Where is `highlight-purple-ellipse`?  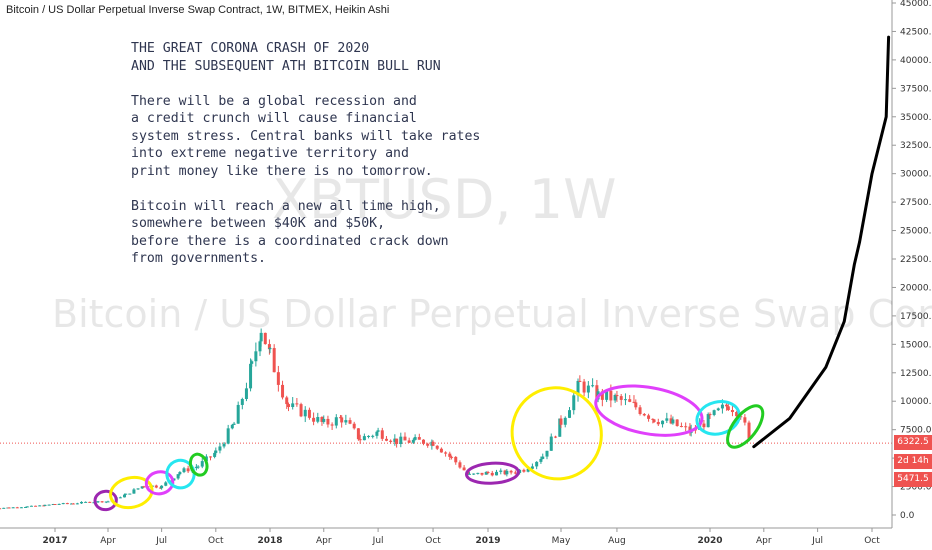
highlight-purple-ellipse is located at coordinates (105, 500).